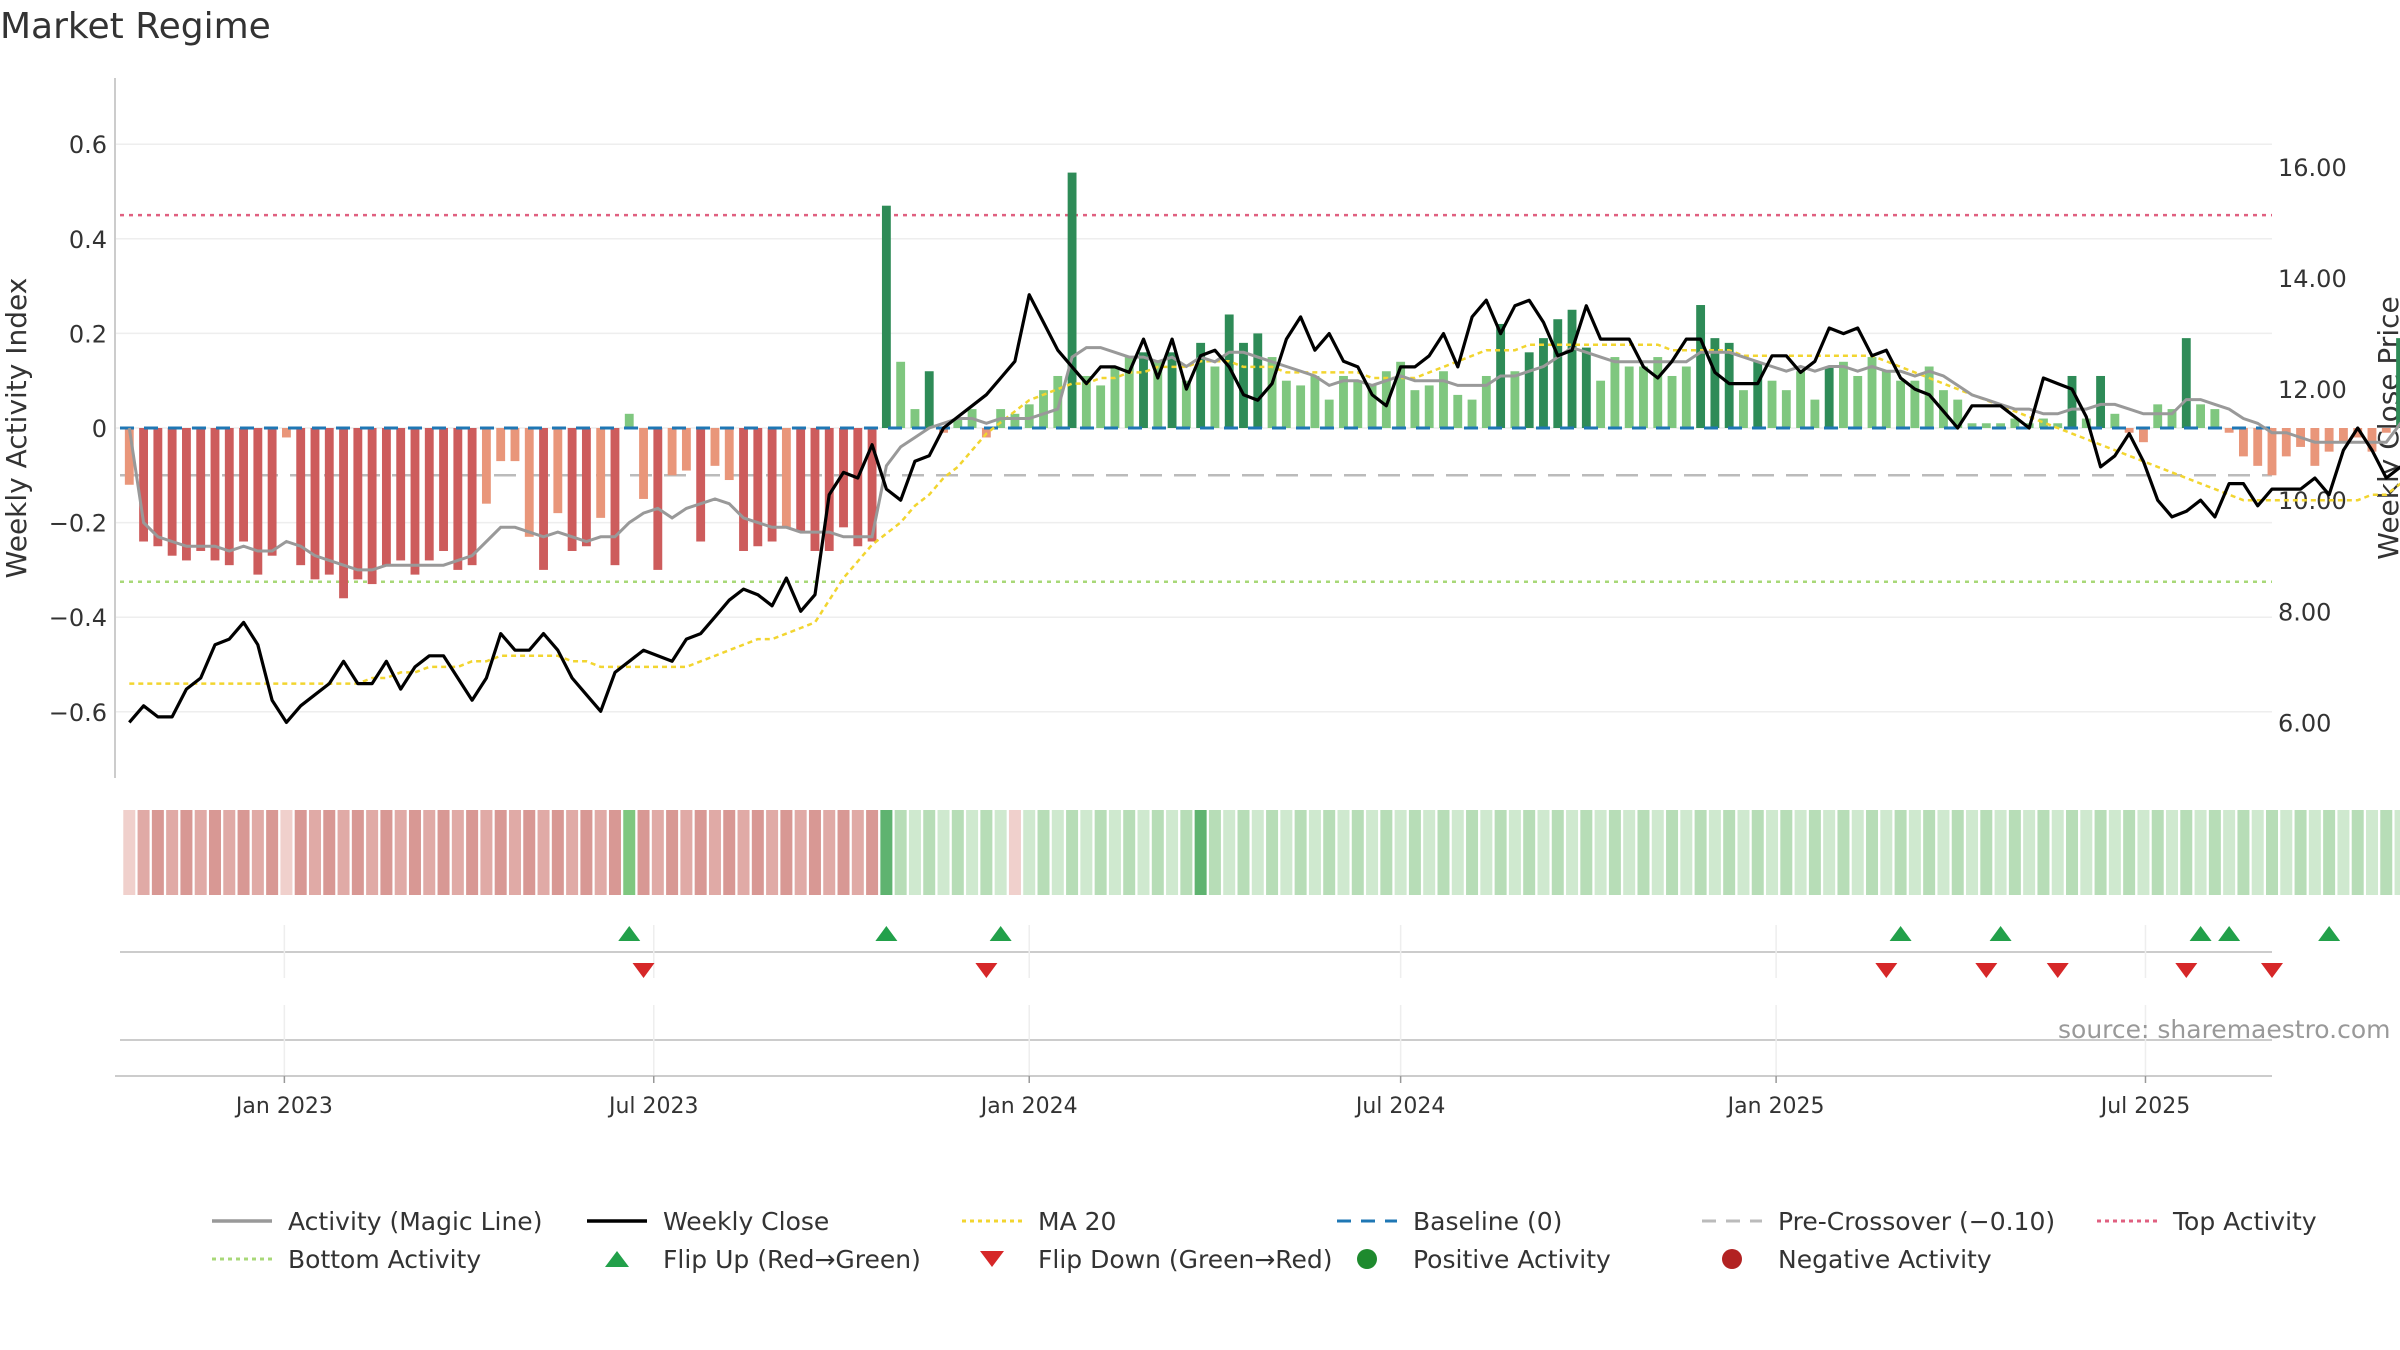 The width and height of the screenshot is (2400, 1350). I want to click on legend-item: Flip Down (Green→Red), so click(1146, 1259).